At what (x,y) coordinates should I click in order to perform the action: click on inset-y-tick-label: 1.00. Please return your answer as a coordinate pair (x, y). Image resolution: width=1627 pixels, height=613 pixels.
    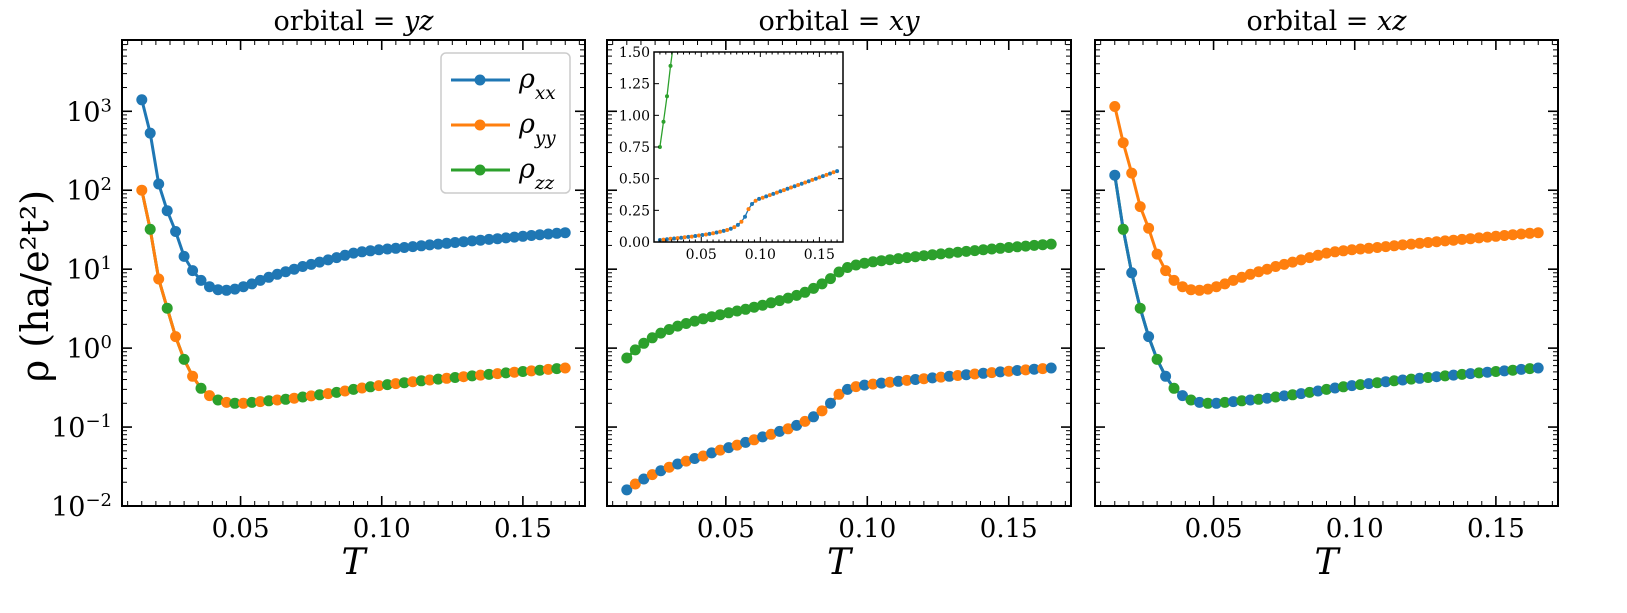
    Looking at the image, I should click on (634, 116).